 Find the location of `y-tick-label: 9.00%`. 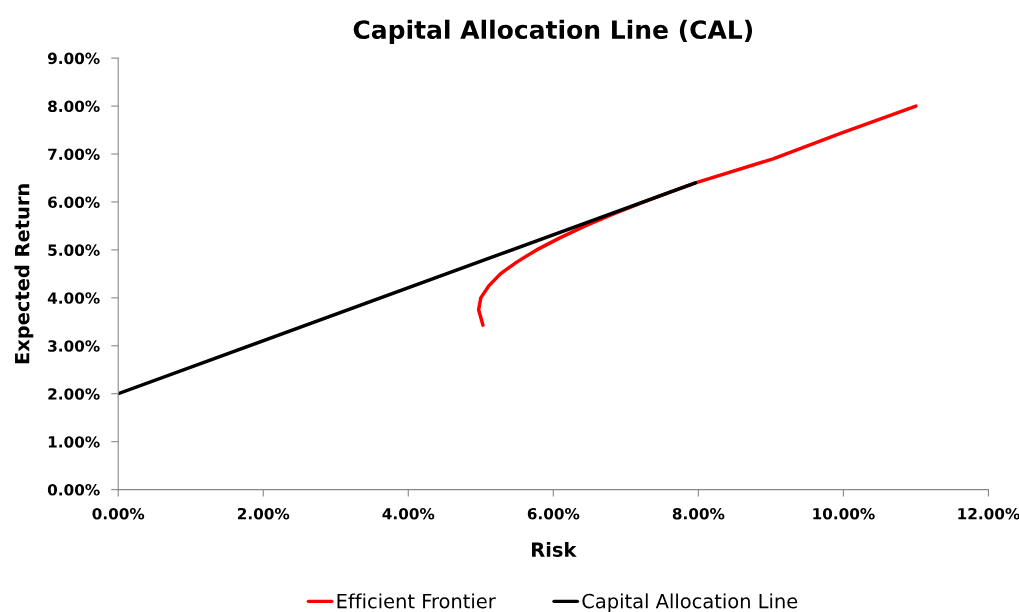

y-tick-label: 9.00% is located at coordinates (73, 58).